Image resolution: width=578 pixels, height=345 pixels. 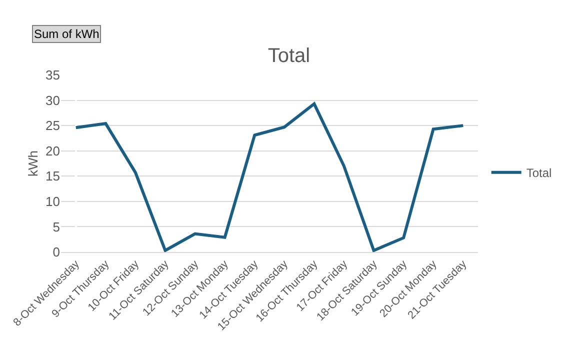 I want to click on y-tick-label: 25, so click(x=53, y=126).